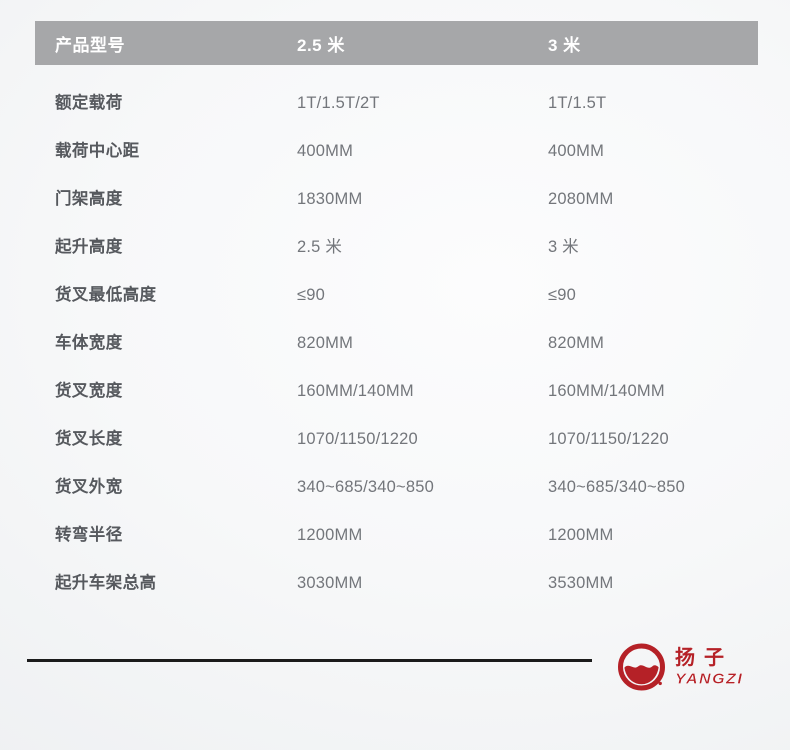 This screenshot has width=790, height=750. Describe the element at coordinates (89, 391) in the screenshot. I see `row-label: 货叉宽度` at that location.